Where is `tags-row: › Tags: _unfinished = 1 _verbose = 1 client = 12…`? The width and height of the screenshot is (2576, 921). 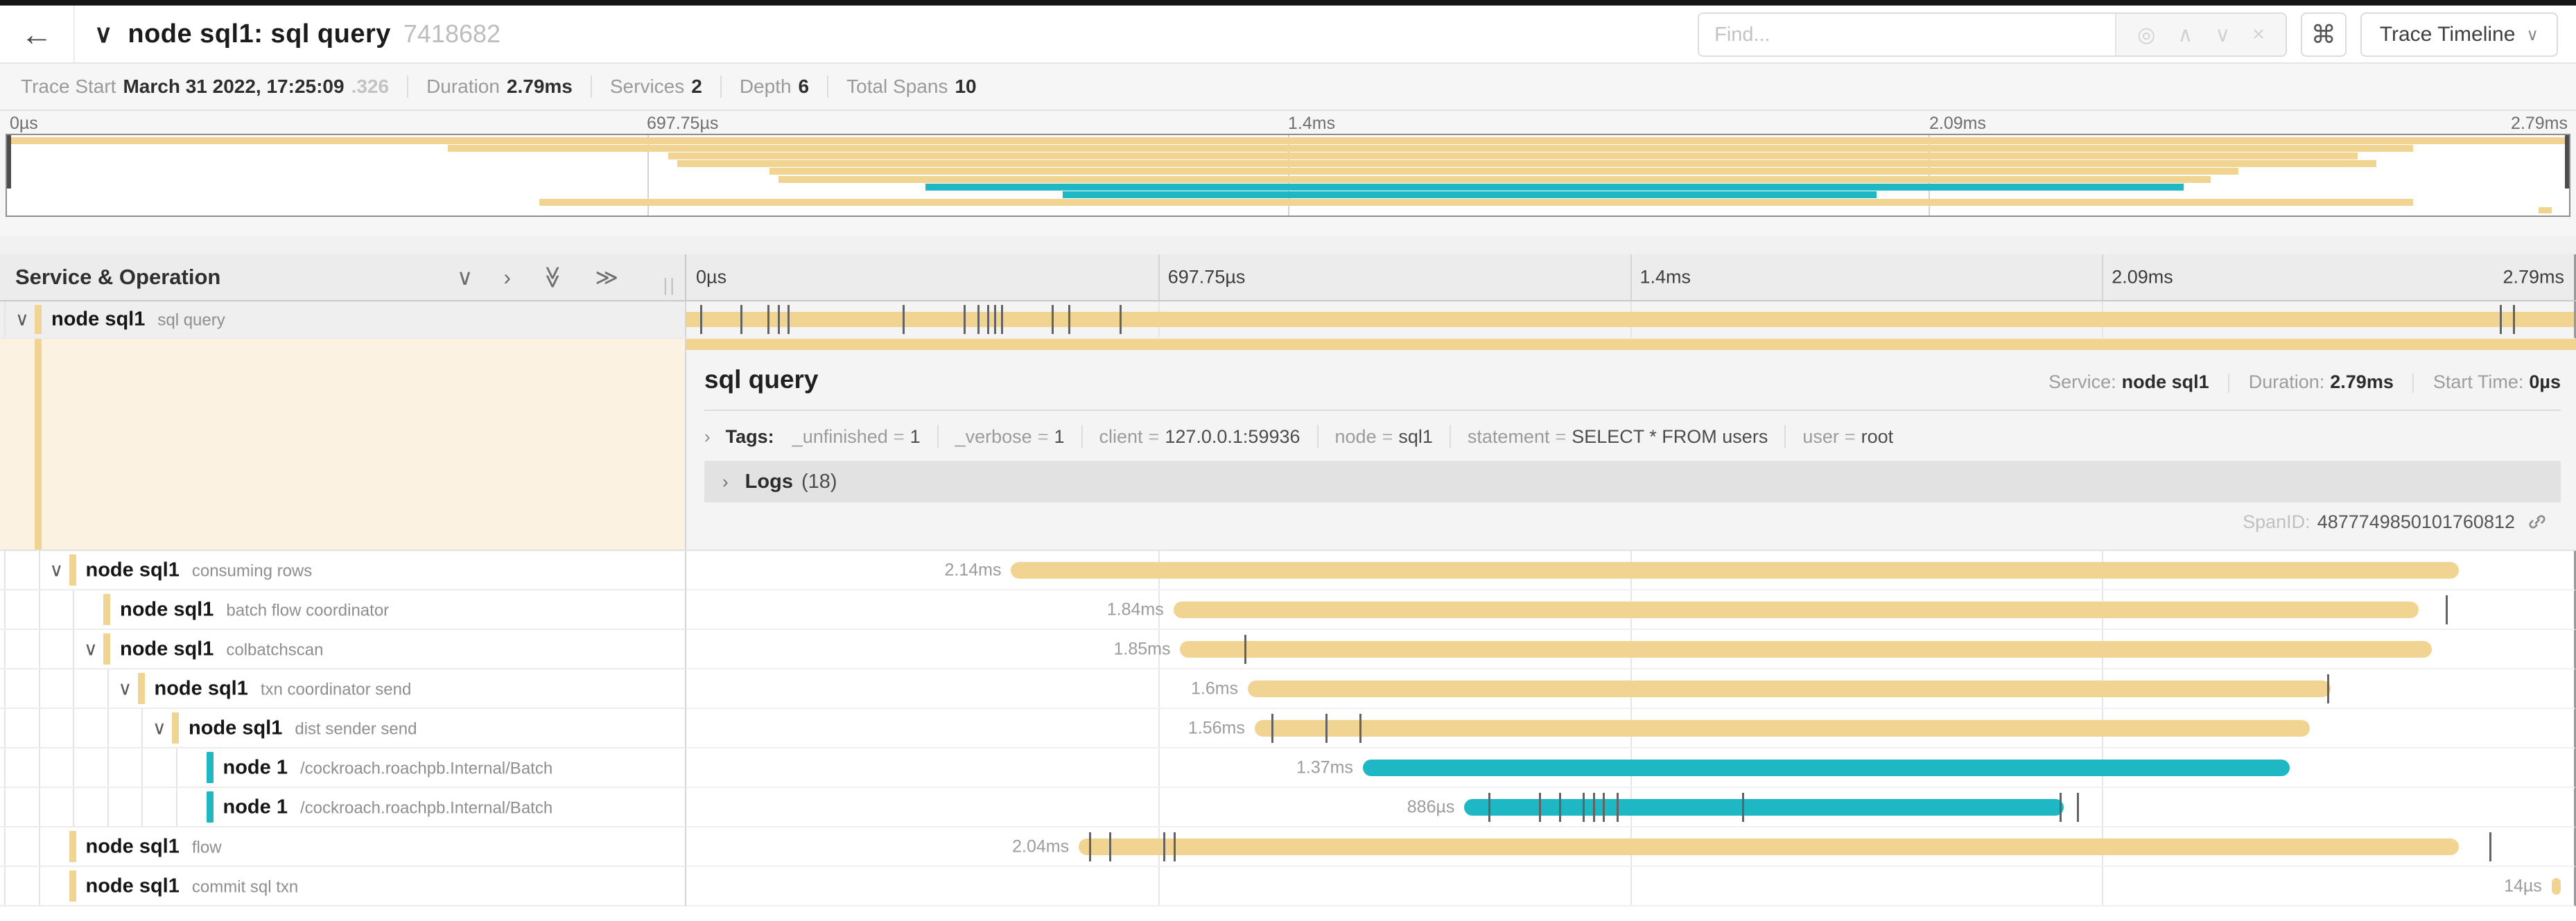
tags-row: › Tags: _unfinished = 1 _verbose = 1 client = 12… is located at coordinates (1632, 436).